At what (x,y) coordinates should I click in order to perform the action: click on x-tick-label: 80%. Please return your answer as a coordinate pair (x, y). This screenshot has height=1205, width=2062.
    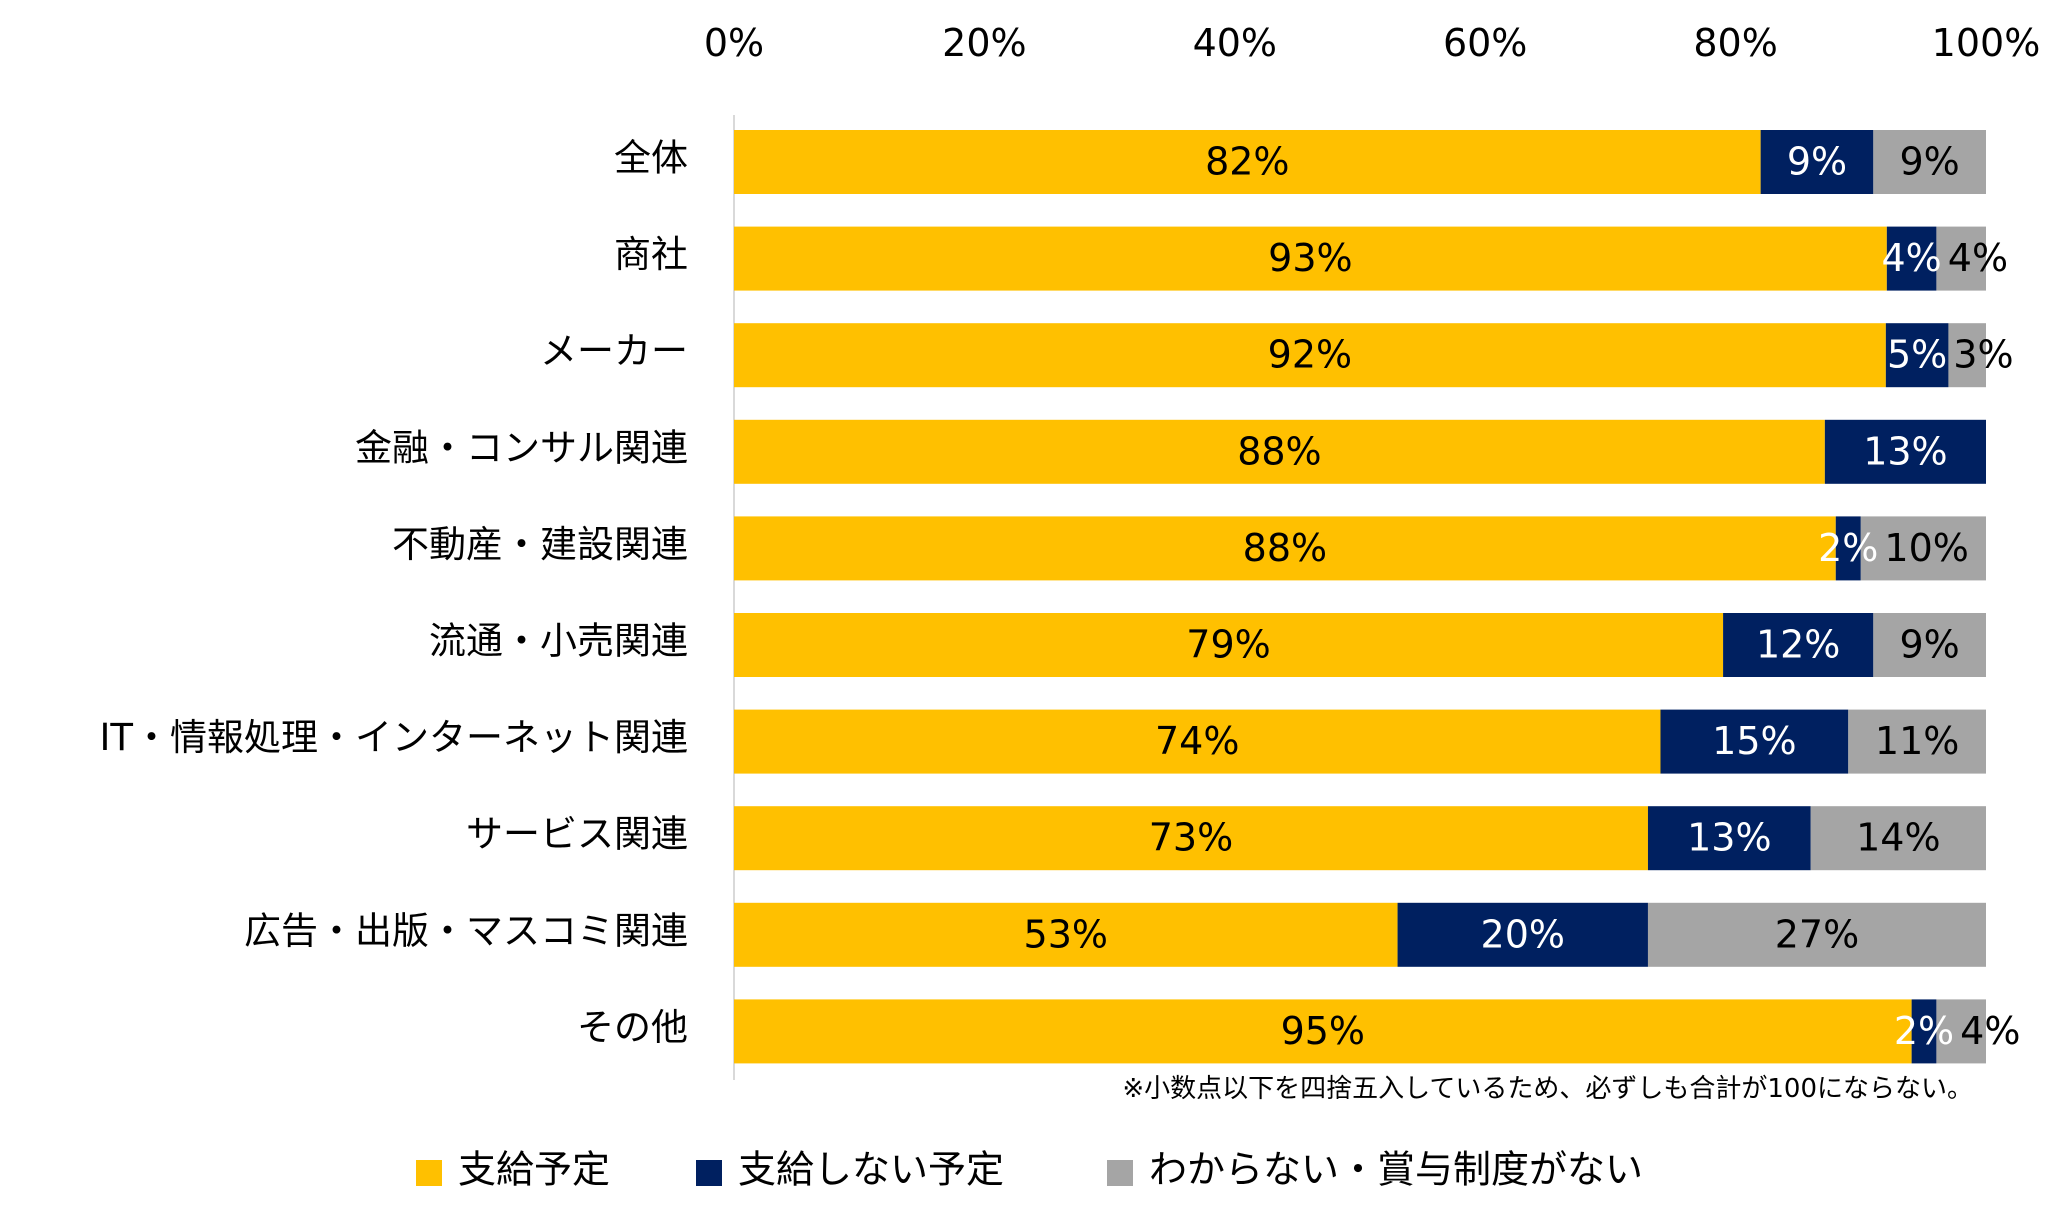
    Looking at the image, I should click on (1735, 43).